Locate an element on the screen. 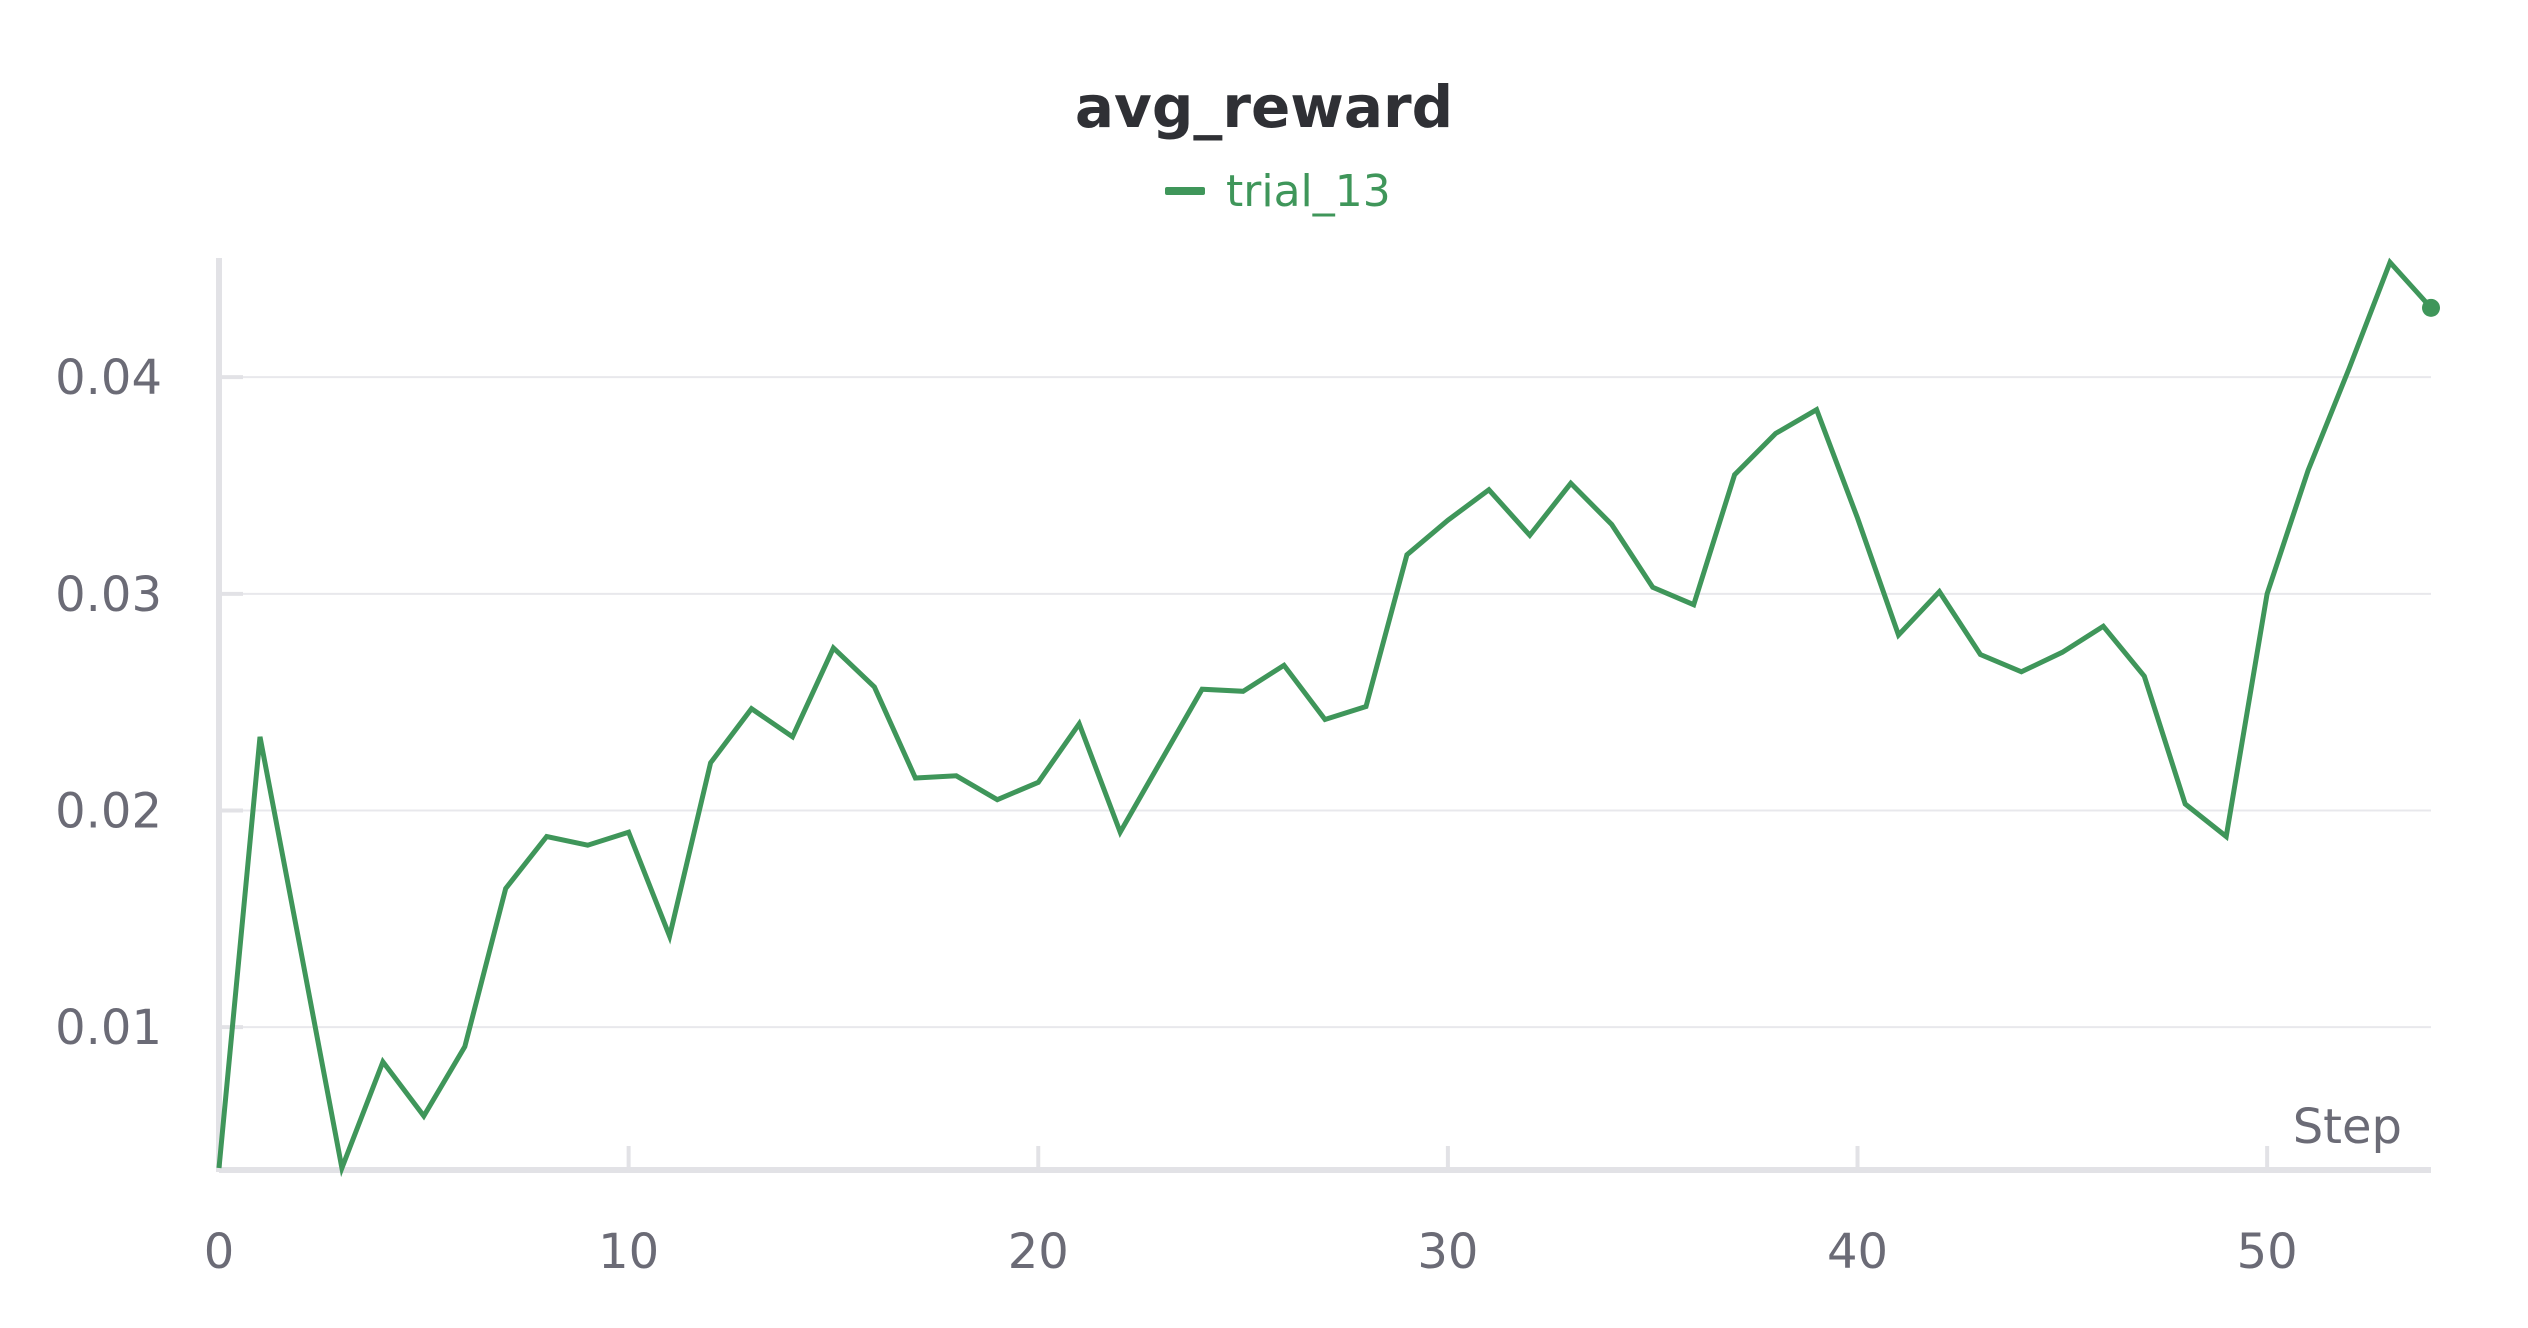 This screenshot has width=2528, height=1328. series-end-marker is located at coordinates (2431, 307).